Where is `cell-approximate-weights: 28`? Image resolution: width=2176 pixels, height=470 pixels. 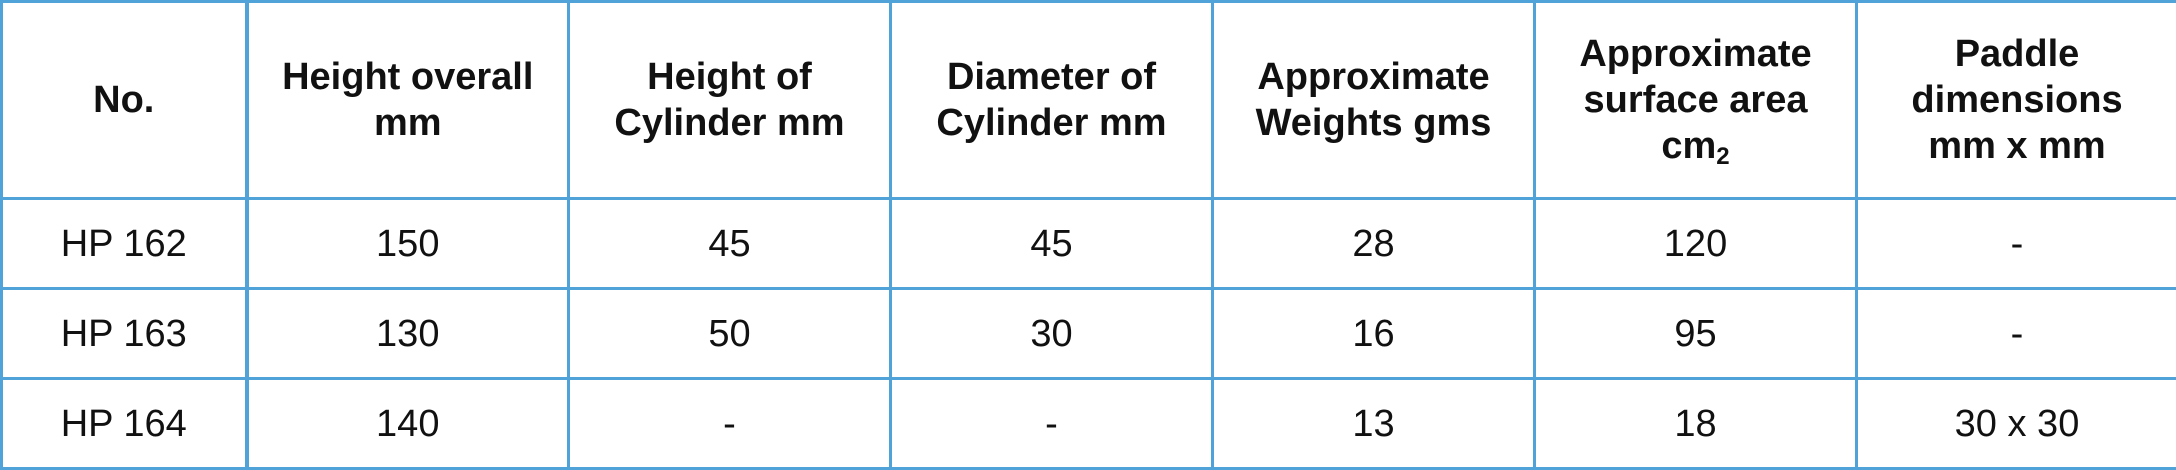
cell-approximate-weights: 28 is located at coordinates (1374, 244).